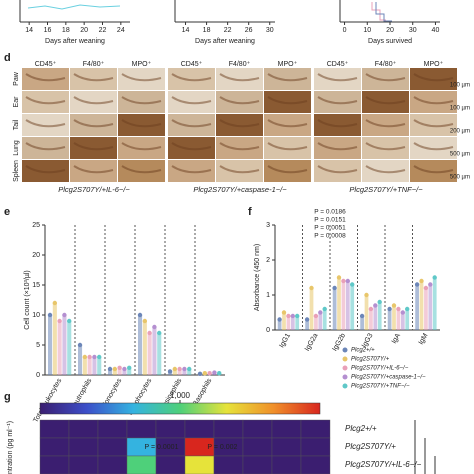 The height and width of the screenshot is (474, 474). Describe the element at coordinates (338, 64) in the screenshot. I see `column-header: CD45⁺` at that location.